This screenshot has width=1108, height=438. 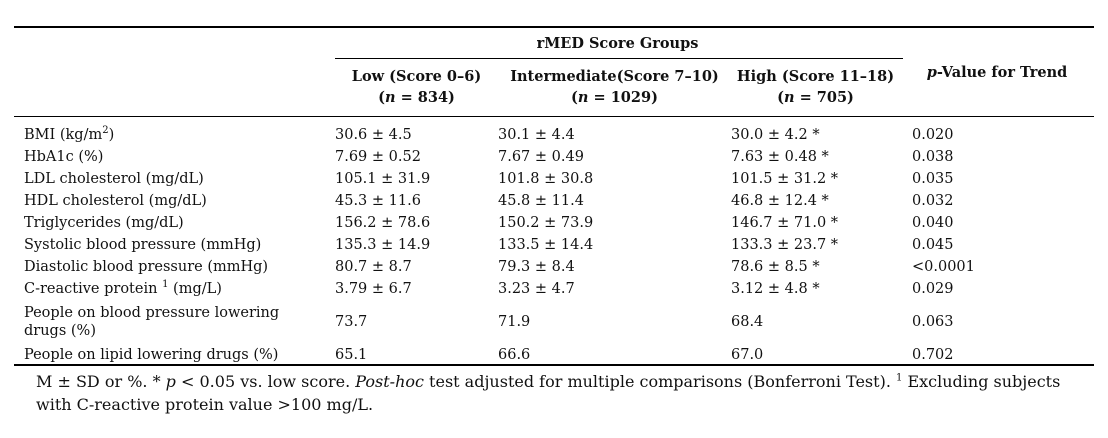 What do you see at coordinates (373, 267) in the screenshot?
I see `cell-low: 80.7 ± 8.7` at bounding box center [373, 267].